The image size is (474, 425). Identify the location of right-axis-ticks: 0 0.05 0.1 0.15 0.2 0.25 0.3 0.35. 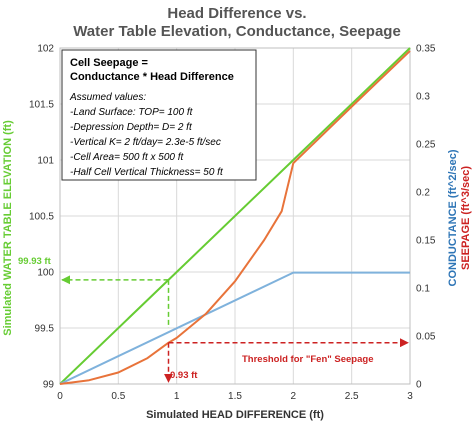
(426, 217).